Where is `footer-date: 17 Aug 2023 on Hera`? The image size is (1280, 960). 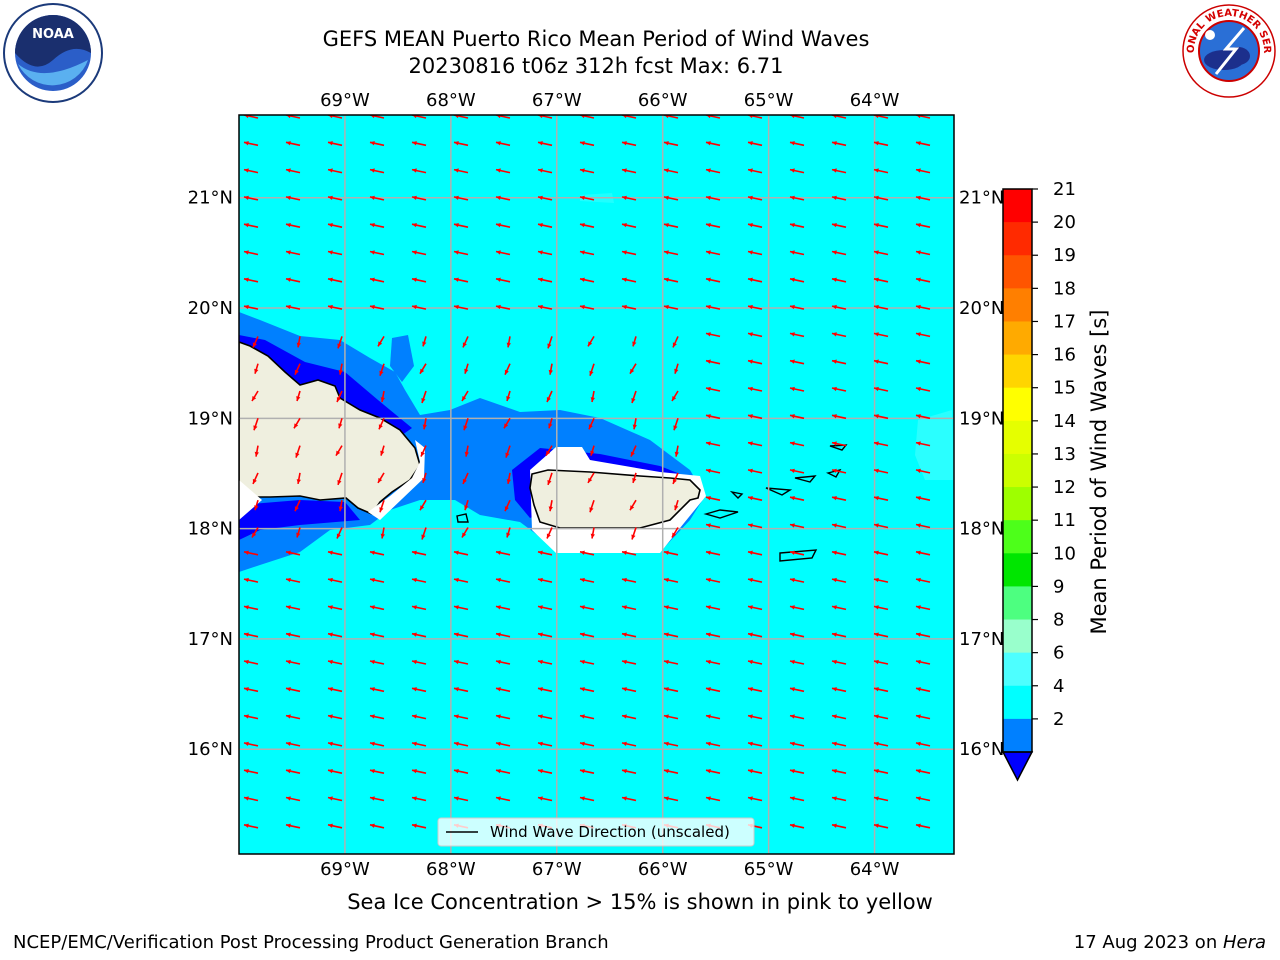 footer-date: 17 Aug 2023 on Hera is located at coordinates (1170, 942).